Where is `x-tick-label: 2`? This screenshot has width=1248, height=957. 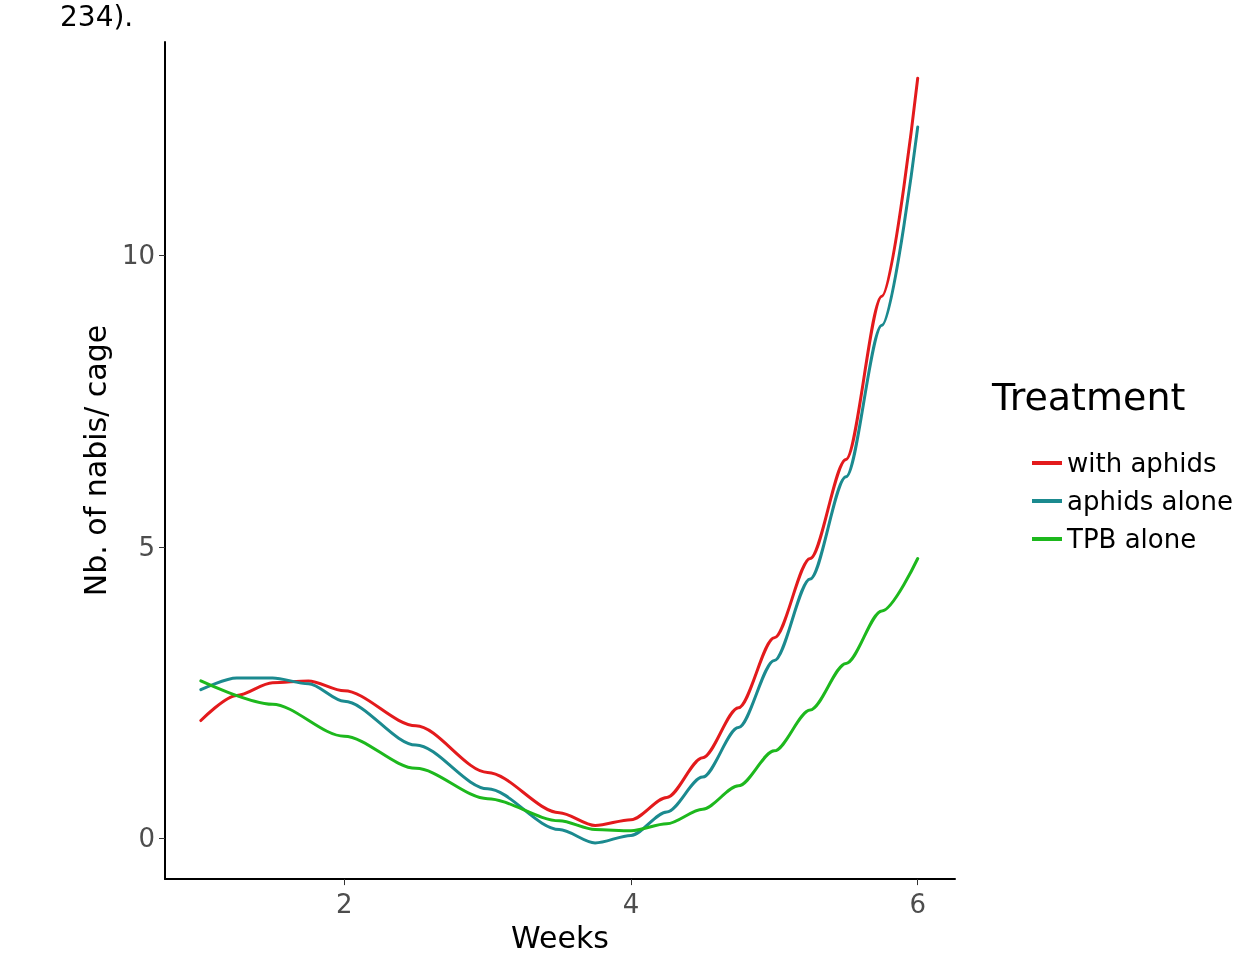
x-tick-label: 2 is located at coordinates (344, 904).